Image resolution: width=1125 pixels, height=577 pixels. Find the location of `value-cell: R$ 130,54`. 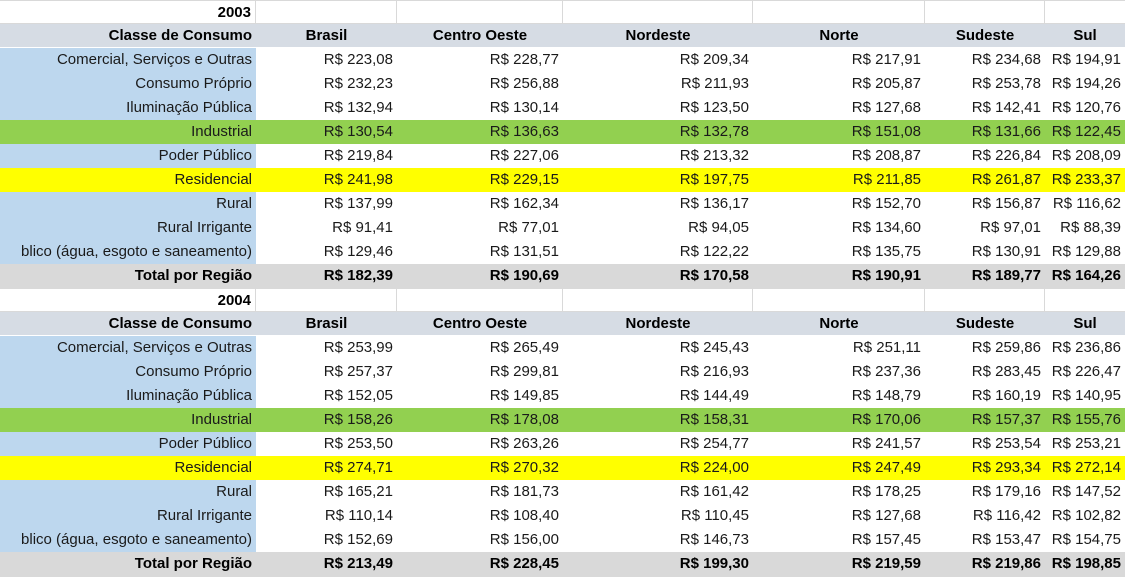

value-cell: R$ 130,54 is located at coordinates (326, 132).